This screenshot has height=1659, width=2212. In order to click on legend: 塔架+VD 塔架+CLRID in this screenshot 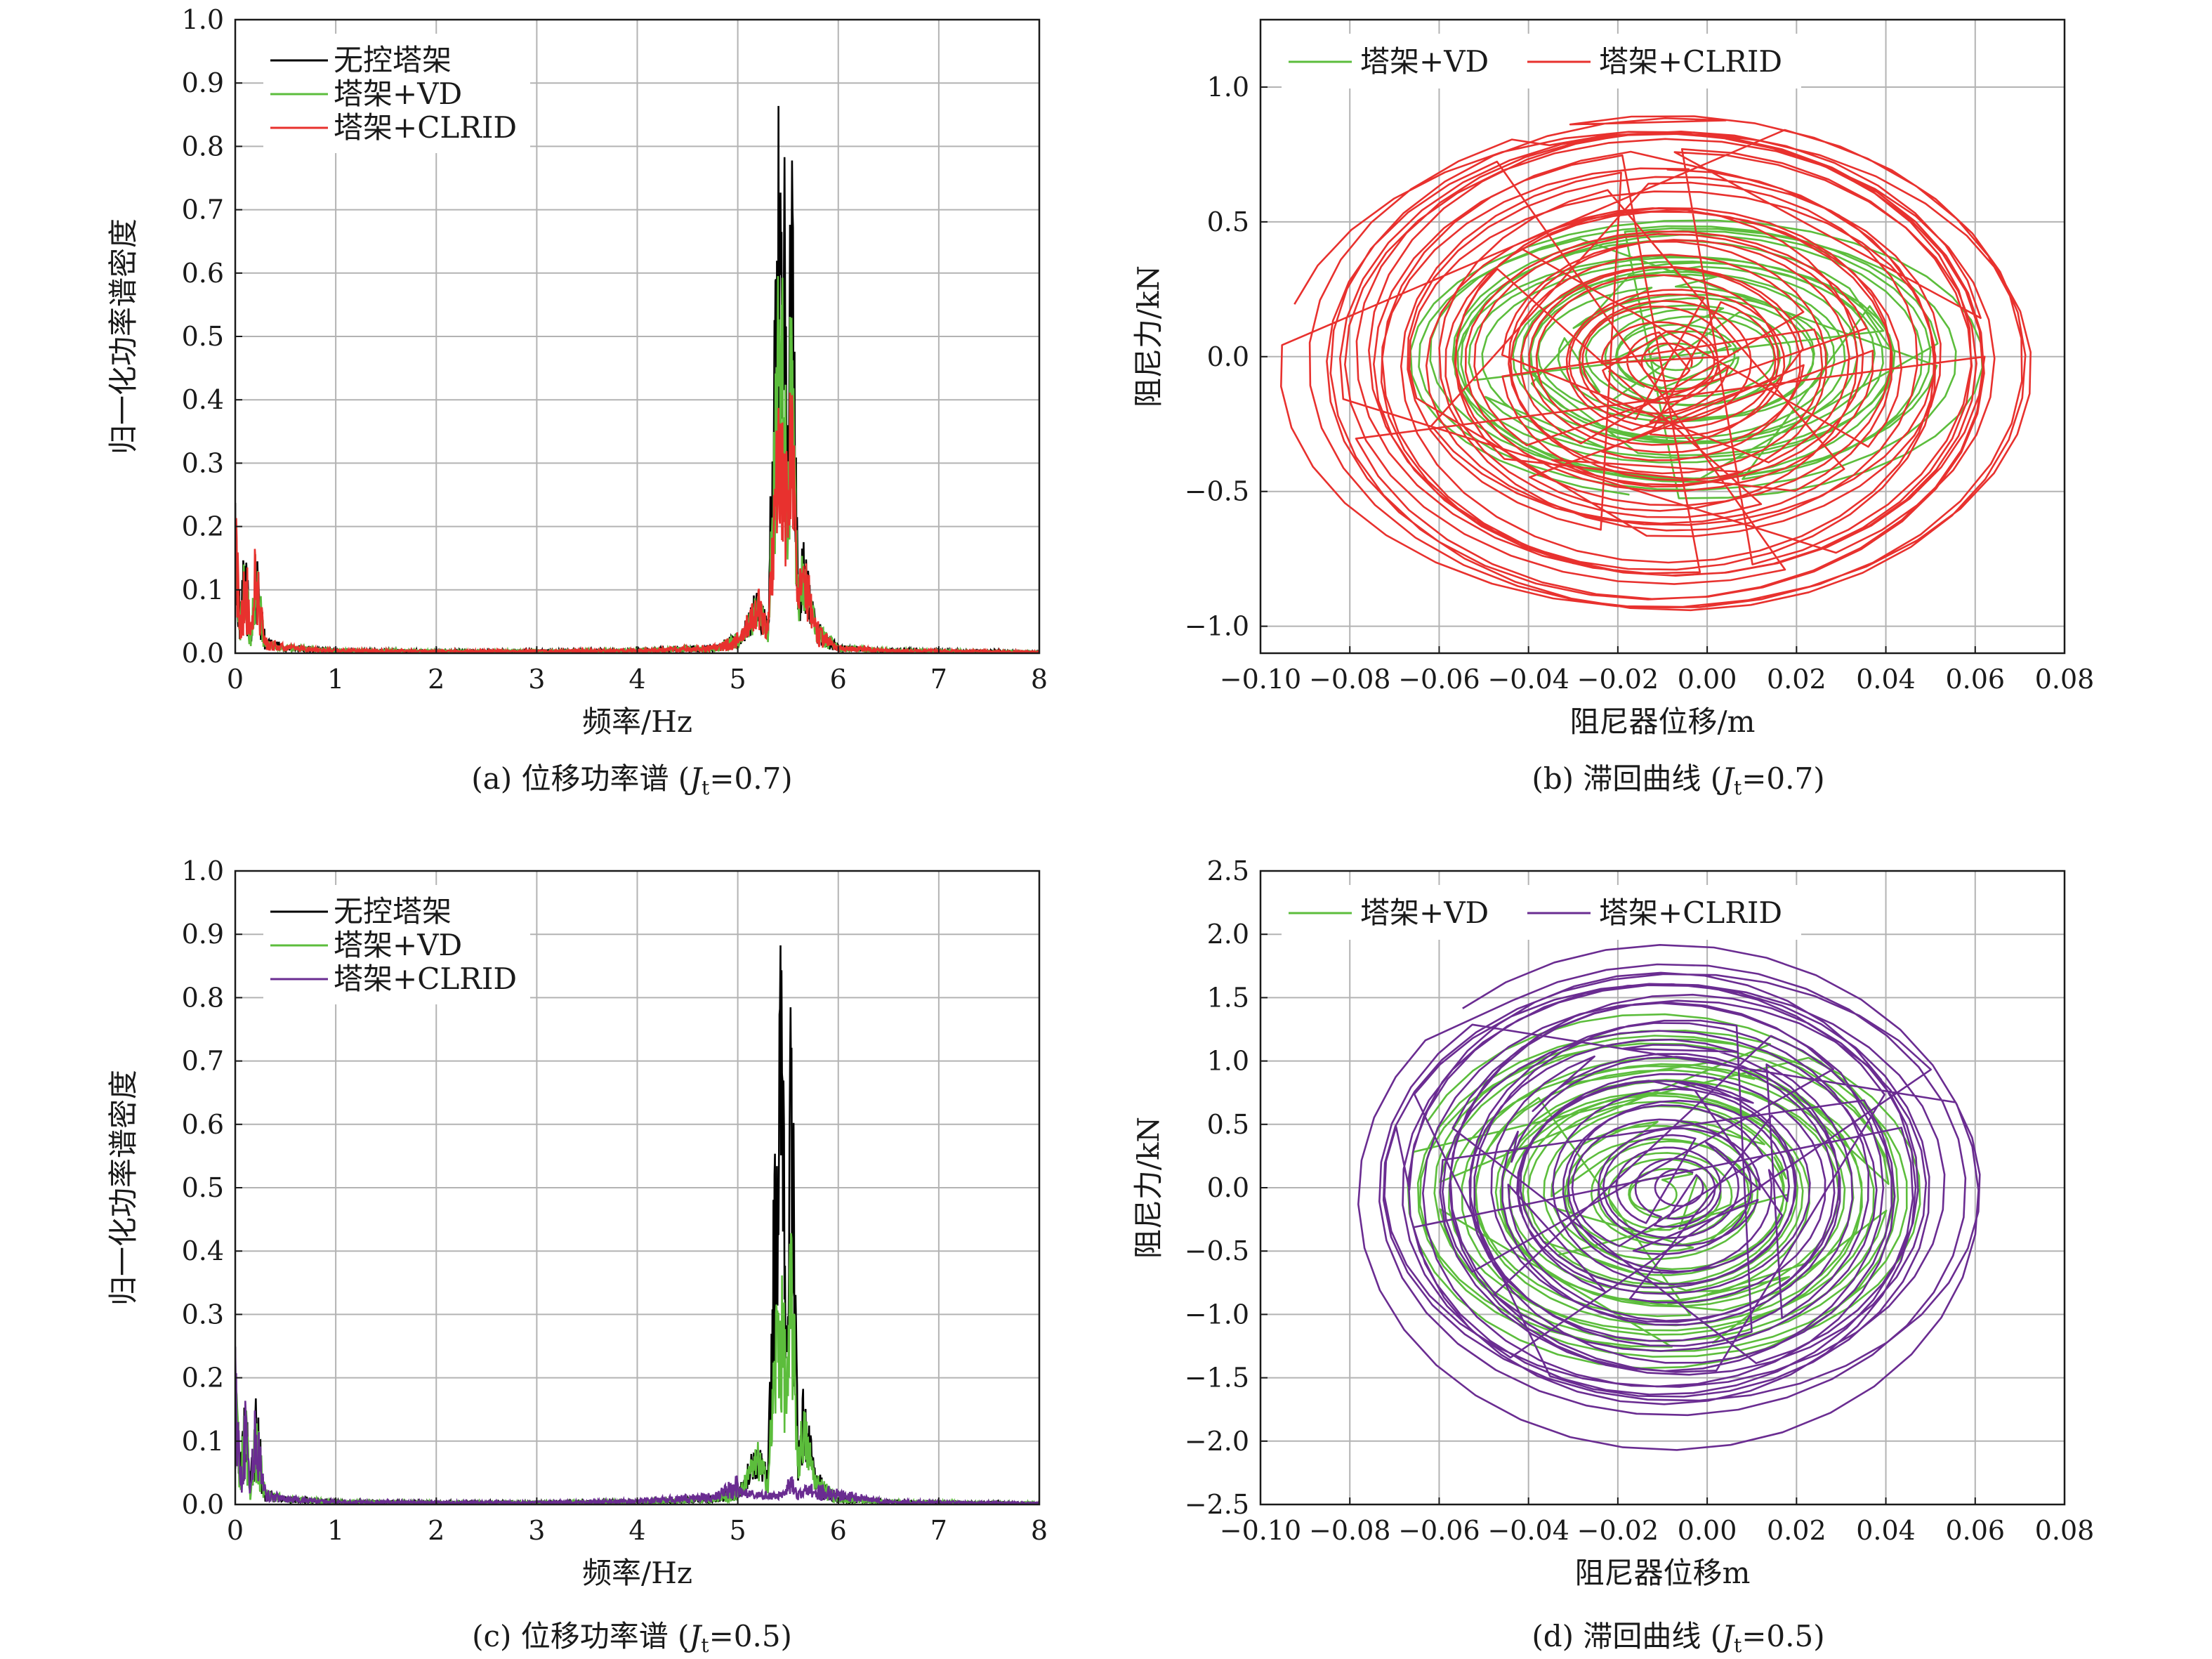, I will do `click(1541, 61)`.